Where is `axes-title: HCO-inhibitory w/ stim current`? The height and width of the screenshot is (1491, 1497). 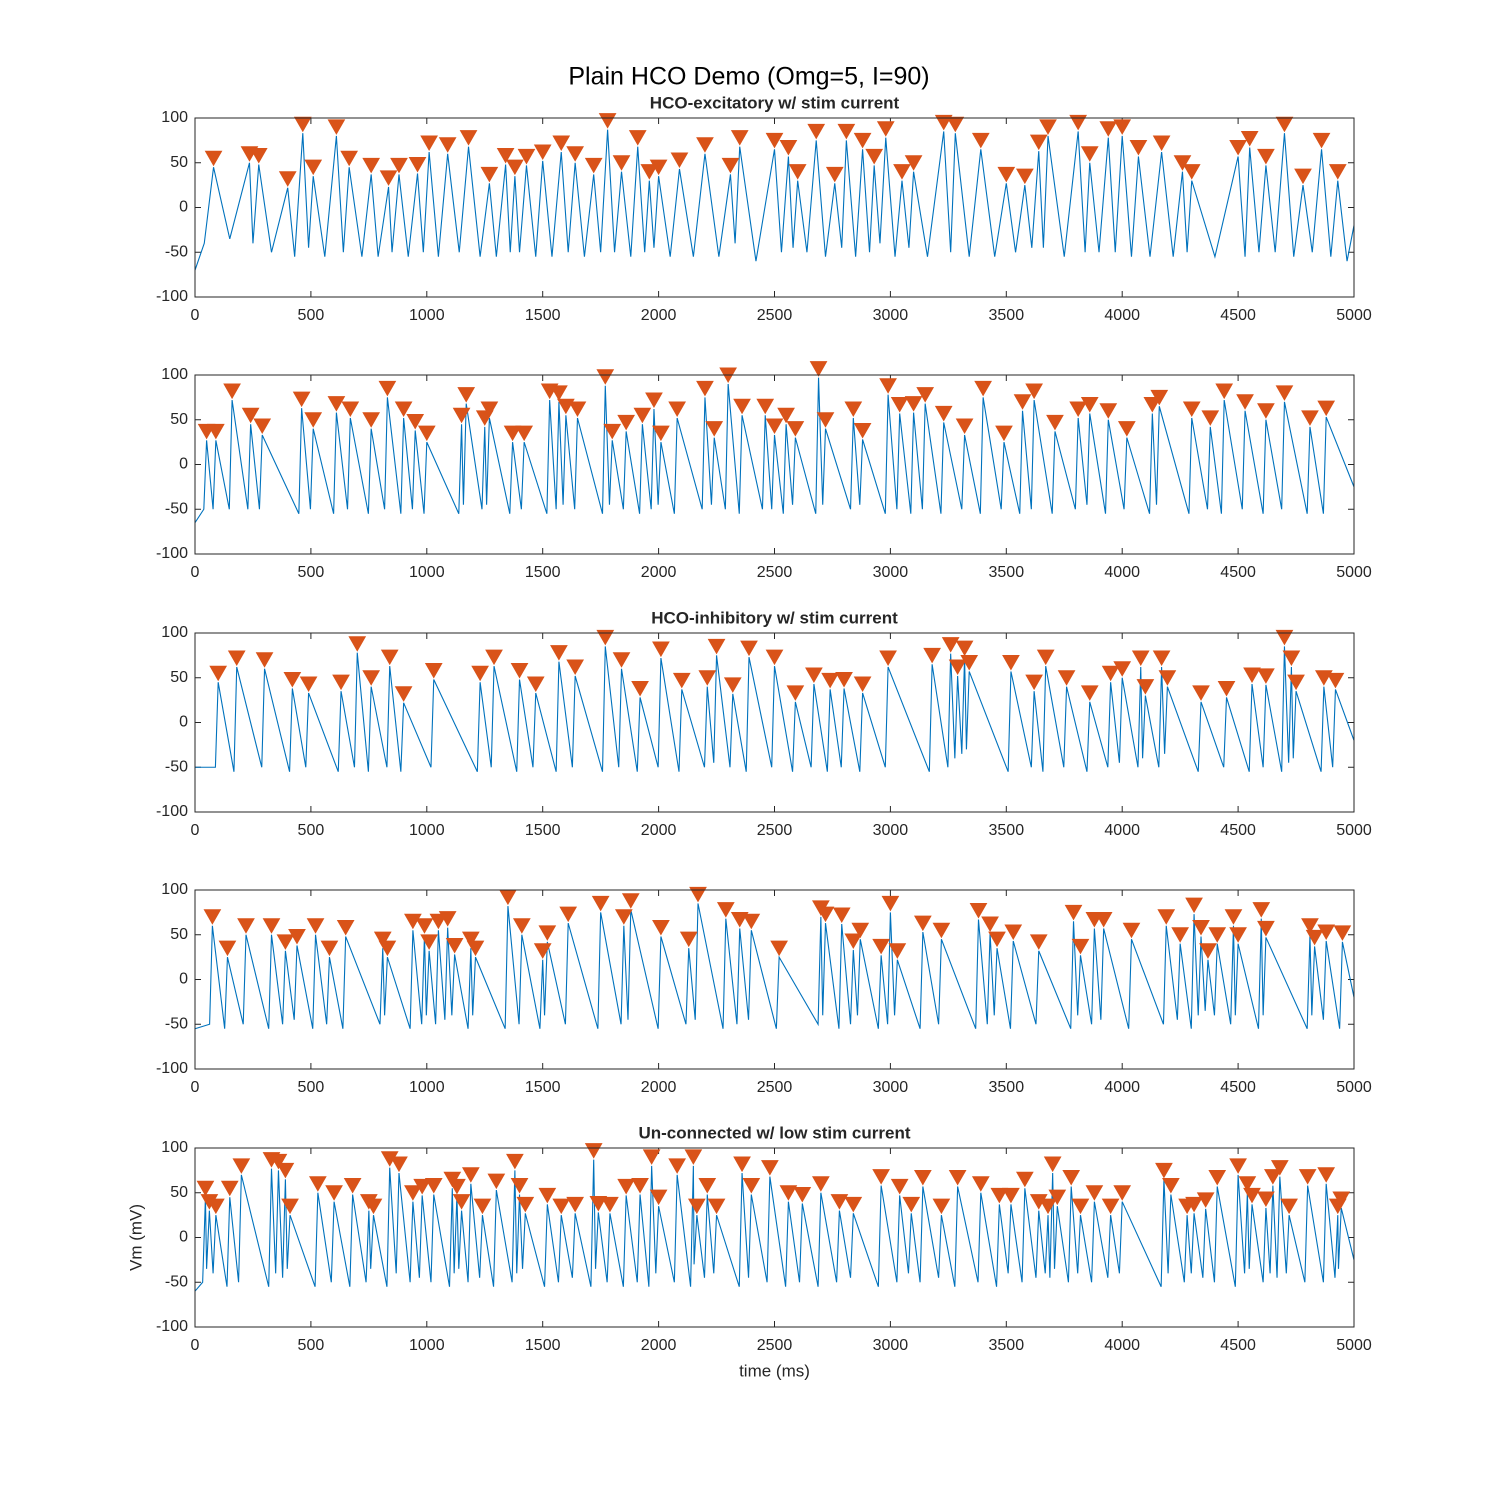
axes-title: HCO-inhibitory w/ stim current is located at coordinates (774, 617).